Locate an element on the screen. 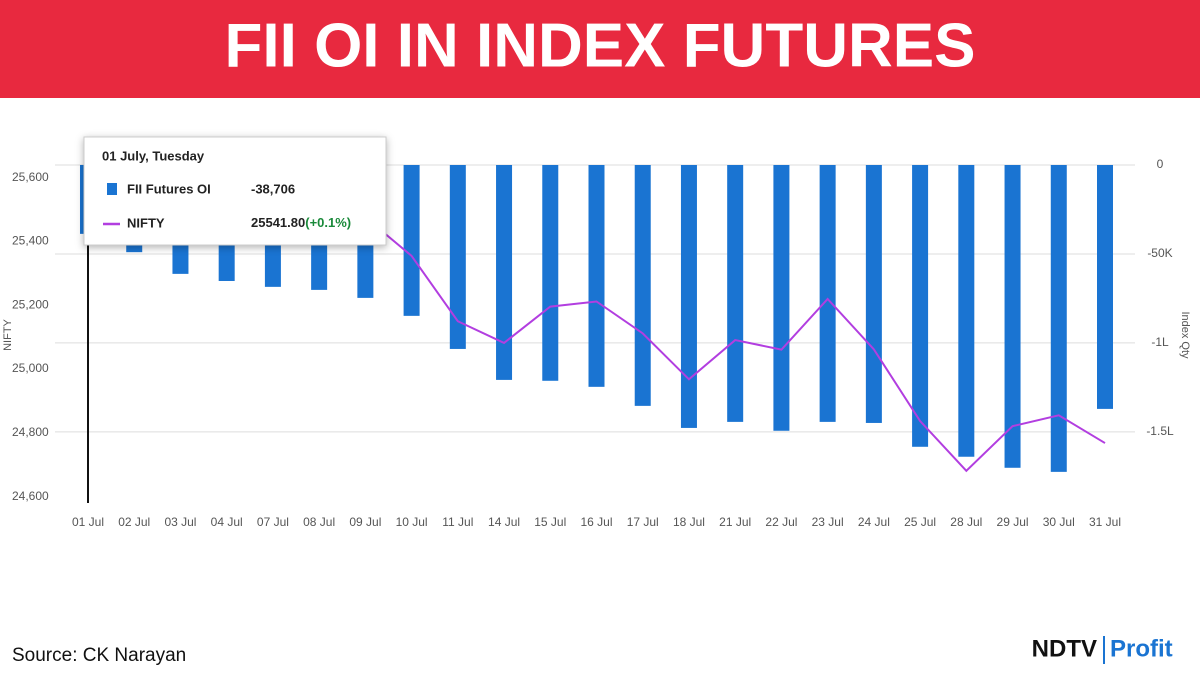 This screenshot has width=1200, height=675. y-tick-label: 25,200 is located at coordinates (30, 304).